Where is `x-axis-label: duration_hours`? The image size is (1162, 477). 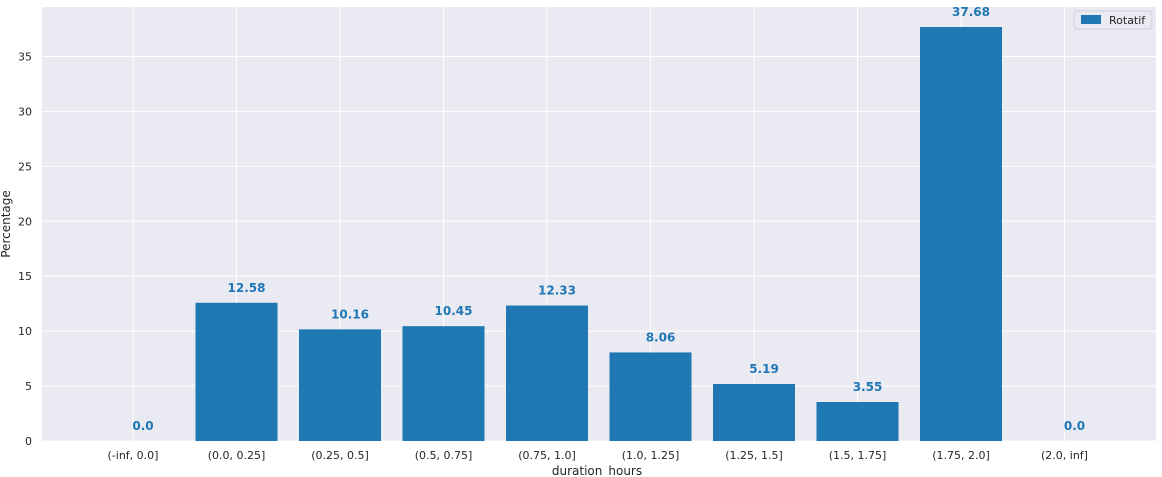
x-axis-label: duration_hours is located at coordinates (597, 470).